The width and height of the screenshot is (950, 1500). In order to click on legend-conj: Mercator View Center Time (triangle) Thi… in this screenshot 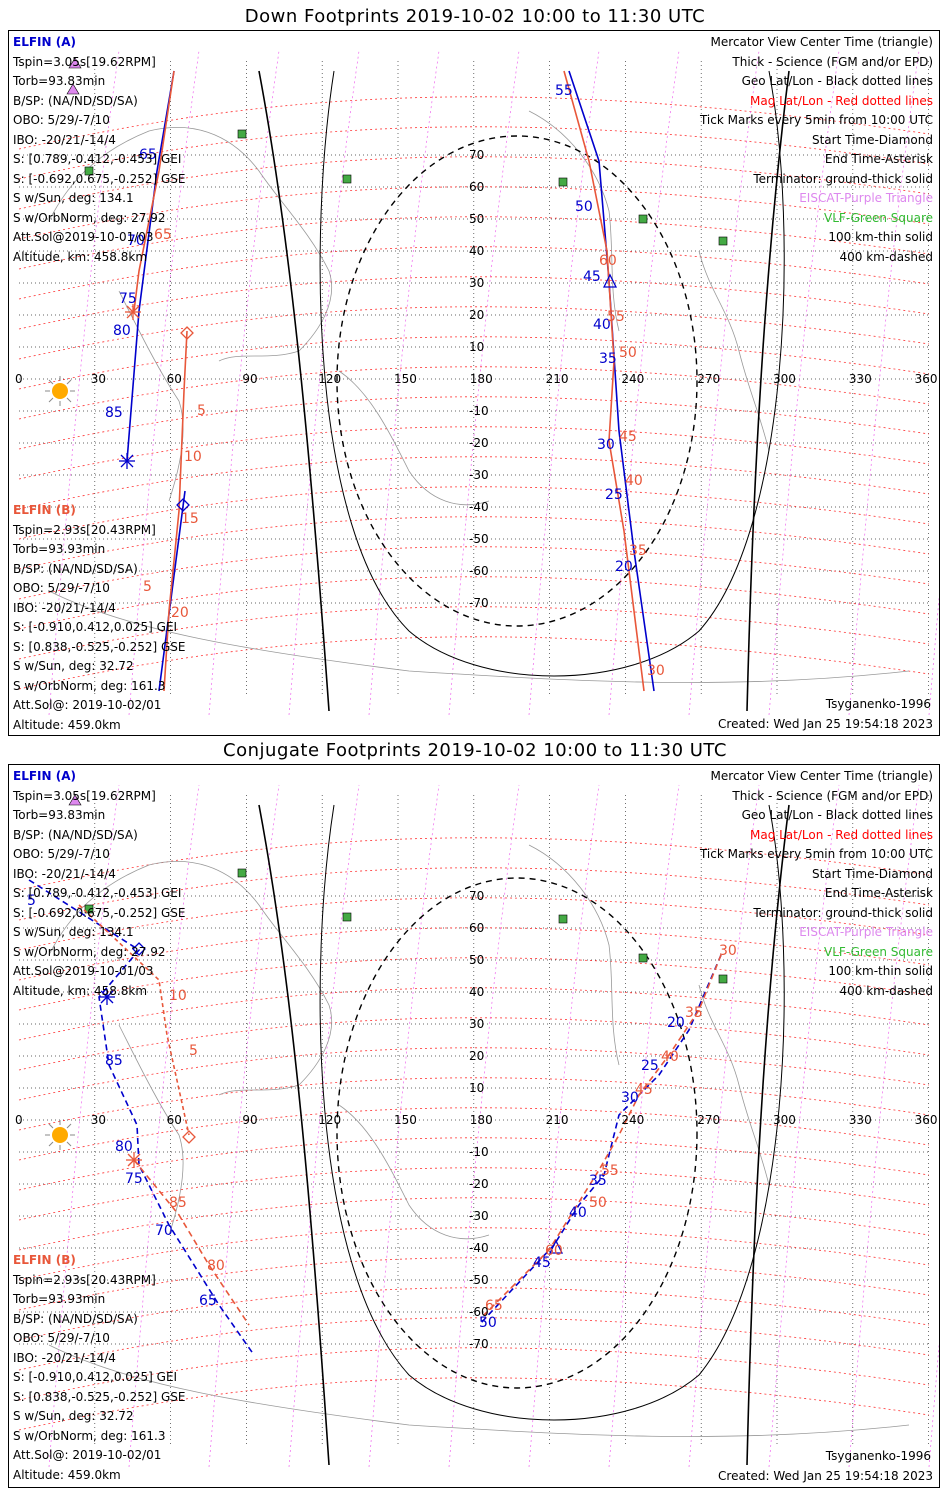, I will do `click(816, 884)`.